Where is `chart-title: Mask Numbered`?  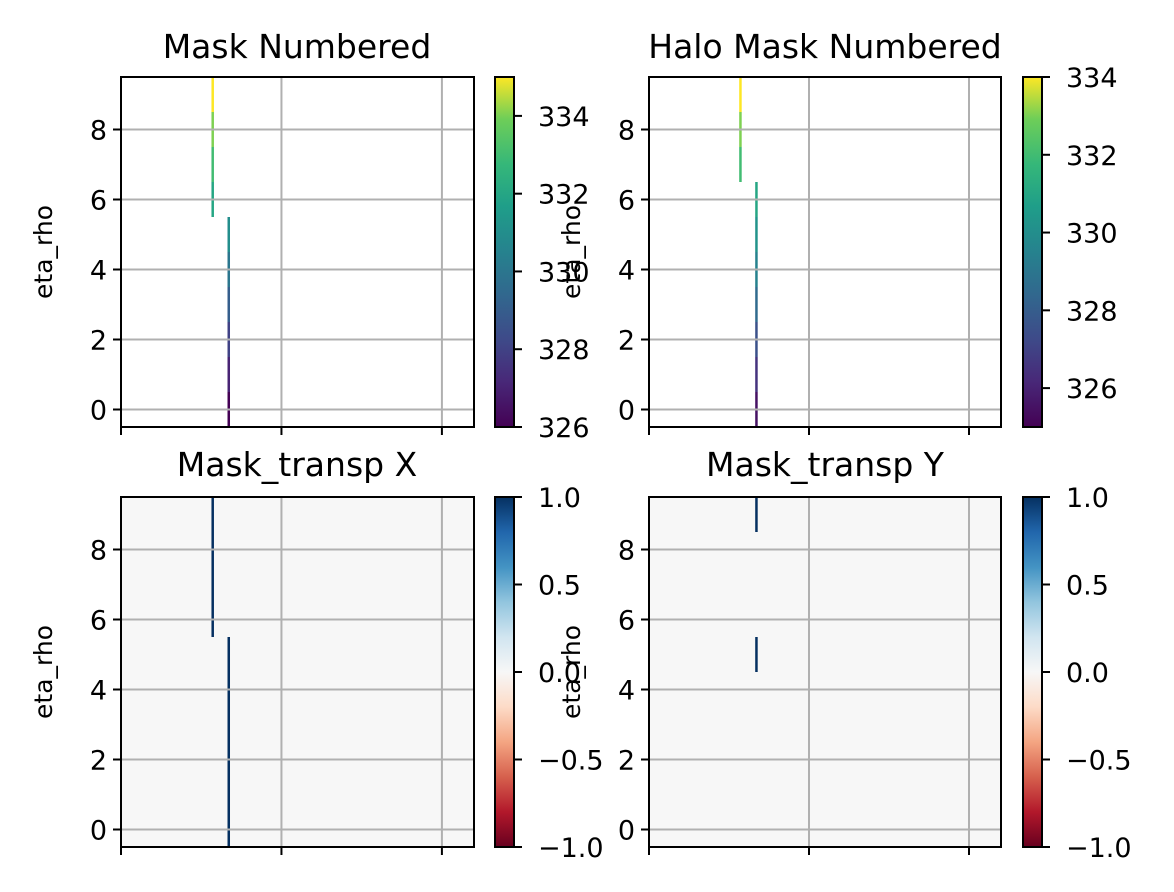 chart-title: Mask Numbered is located at coordinates (297, 46).